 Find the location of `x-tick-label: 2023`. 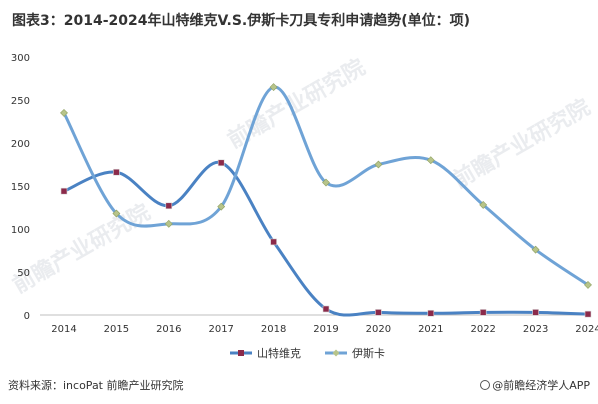

x-tick-label: 2023 is located at coordinates (535, 329).